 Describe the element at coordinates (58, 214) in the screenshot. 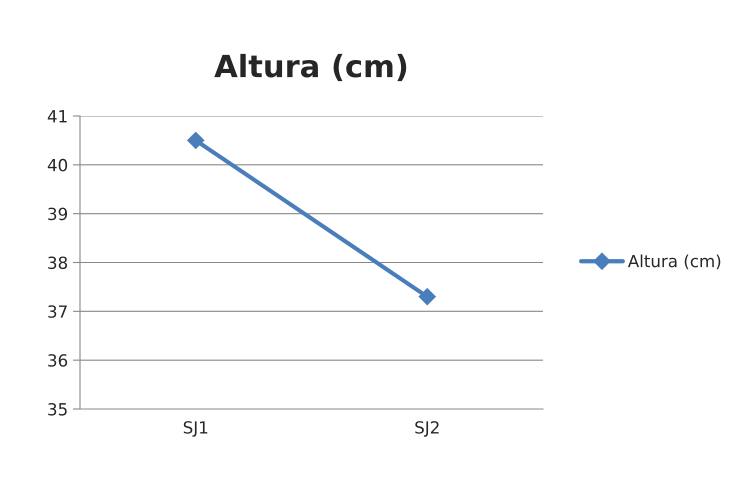

I see `y-tick-label: 39` at that location.